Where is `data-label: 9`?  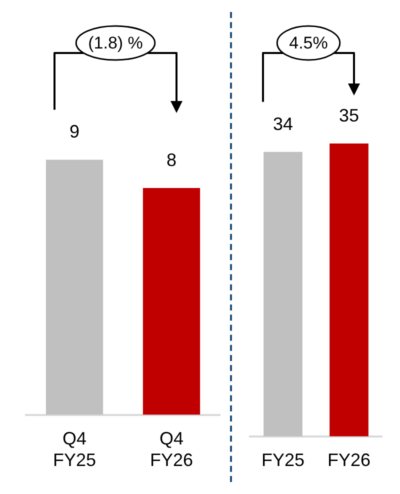
data-label: 9 is located at coordinates (74, 132).